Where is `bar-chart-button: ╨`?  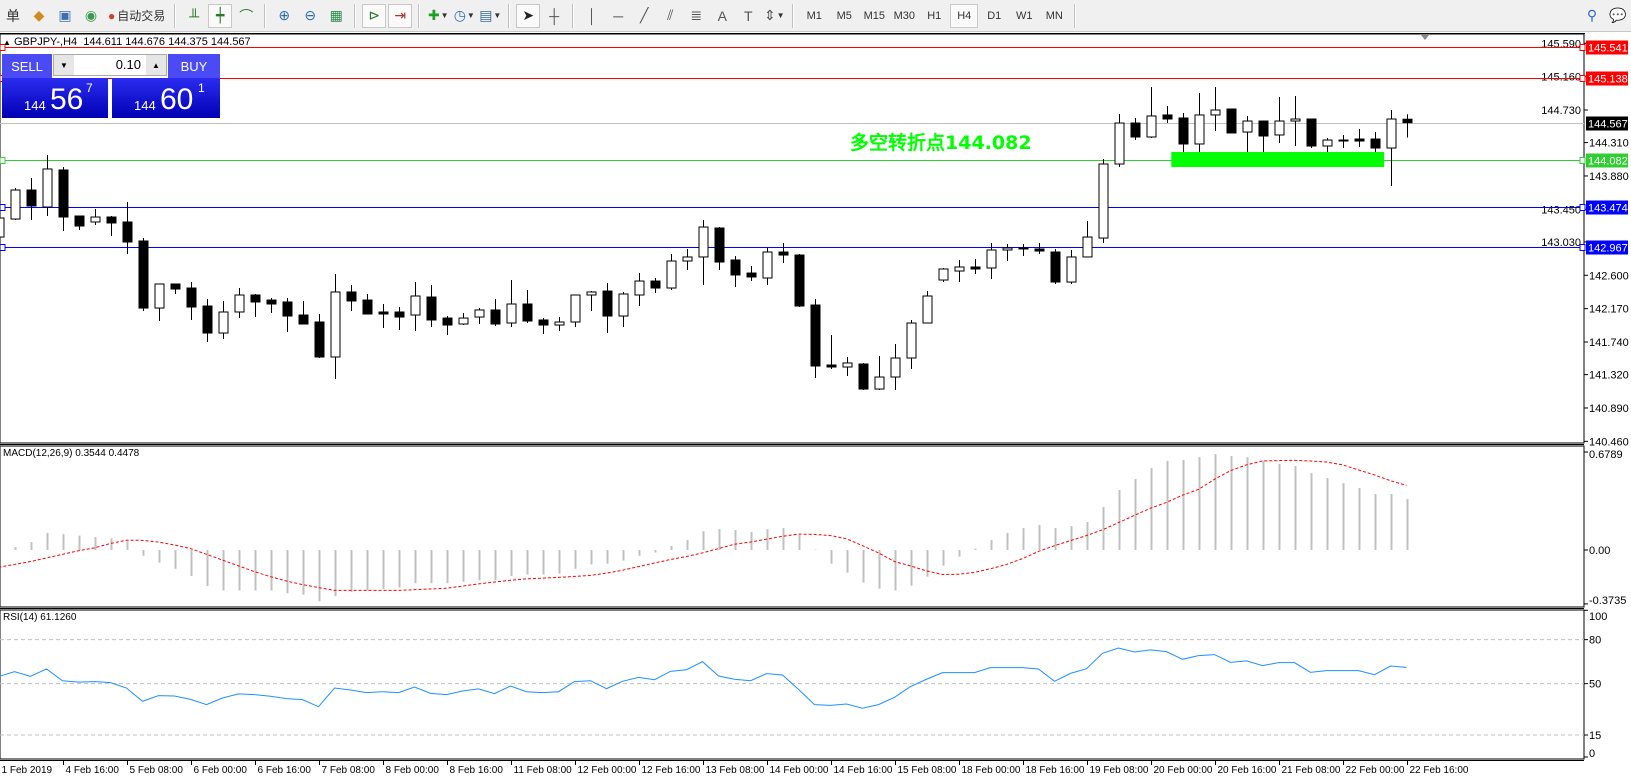 bar-chart-button: ╨ is located at coordinates (194, 16).